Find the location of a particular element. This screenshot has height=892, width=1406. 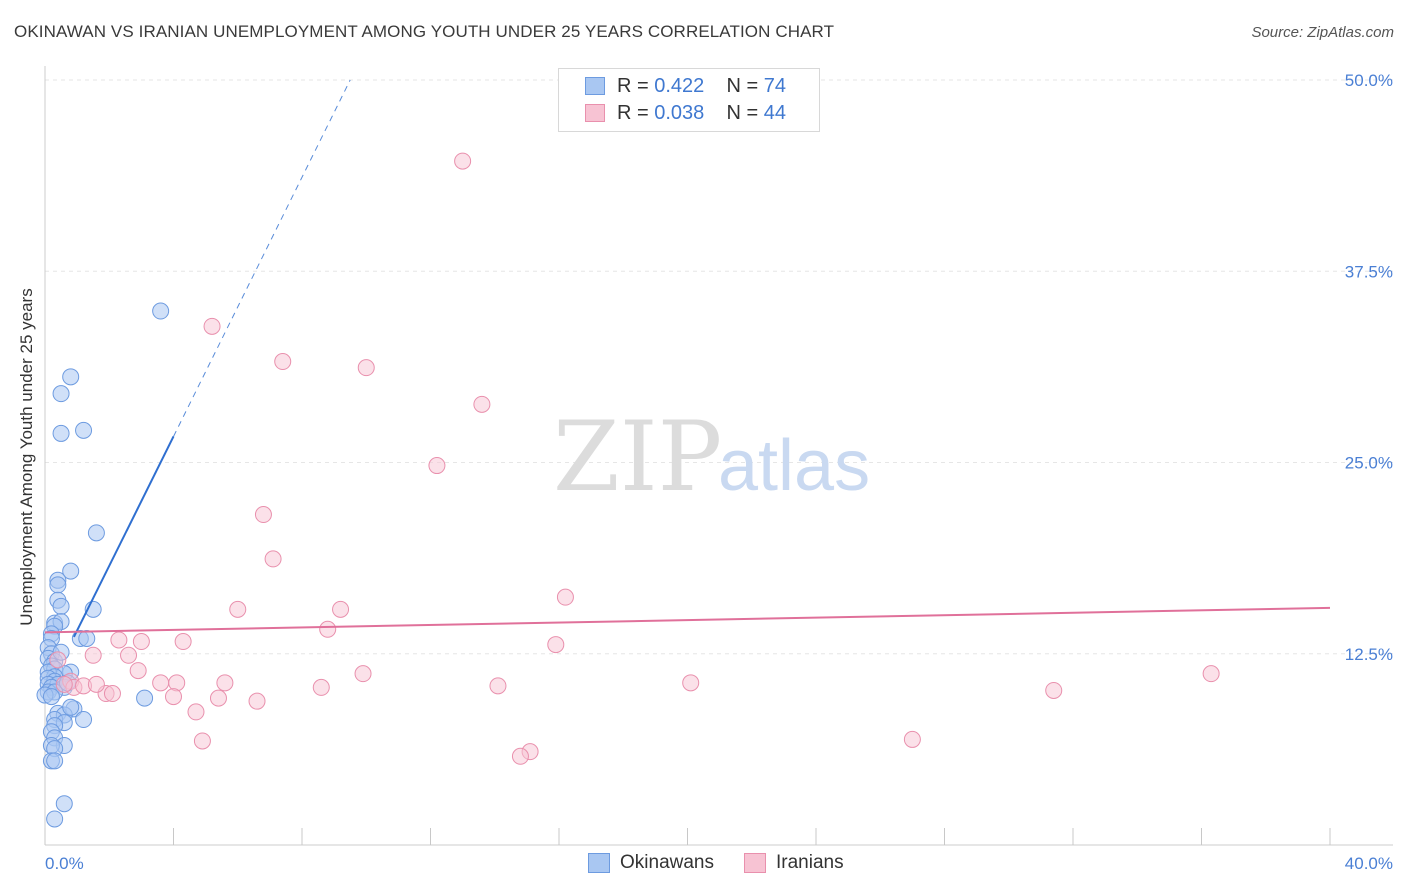

legend-item-okinawans: Okinawans is located at coordinates (651, 863).